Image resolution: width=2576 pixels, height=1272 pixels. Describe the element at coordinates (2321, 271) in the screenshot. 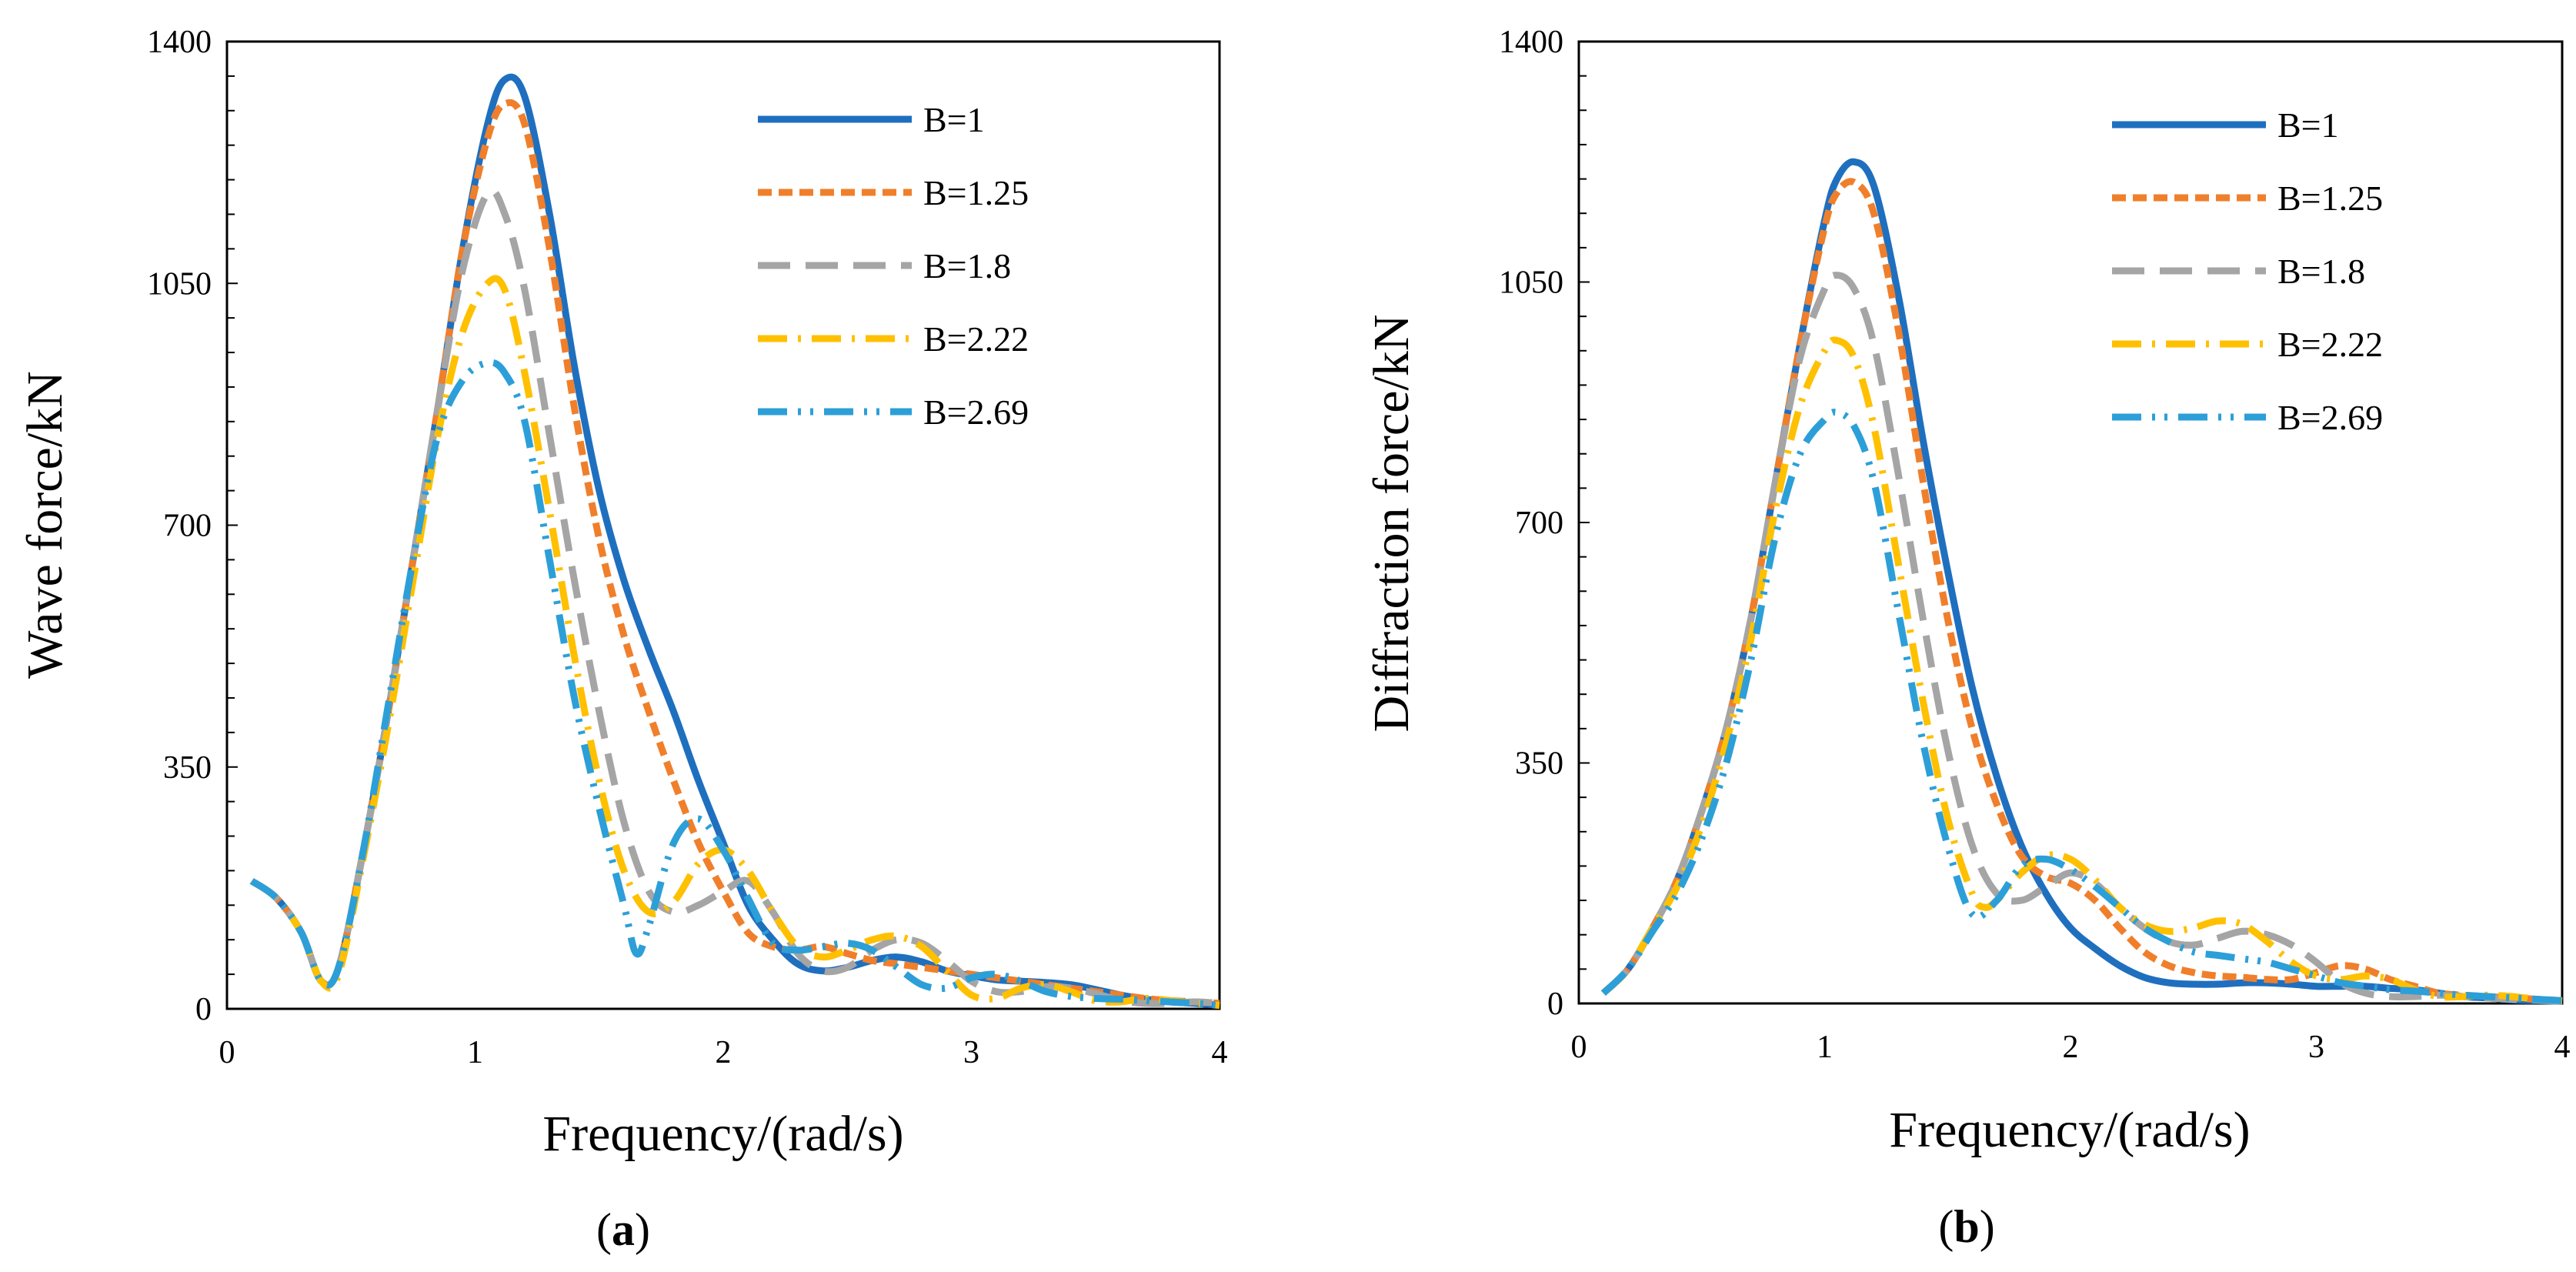

I see `legend-label-b-2: B=1.8` at that location.